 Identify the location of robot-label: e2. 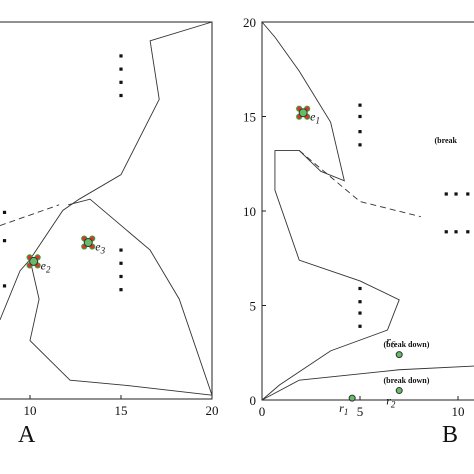
(46, 266).